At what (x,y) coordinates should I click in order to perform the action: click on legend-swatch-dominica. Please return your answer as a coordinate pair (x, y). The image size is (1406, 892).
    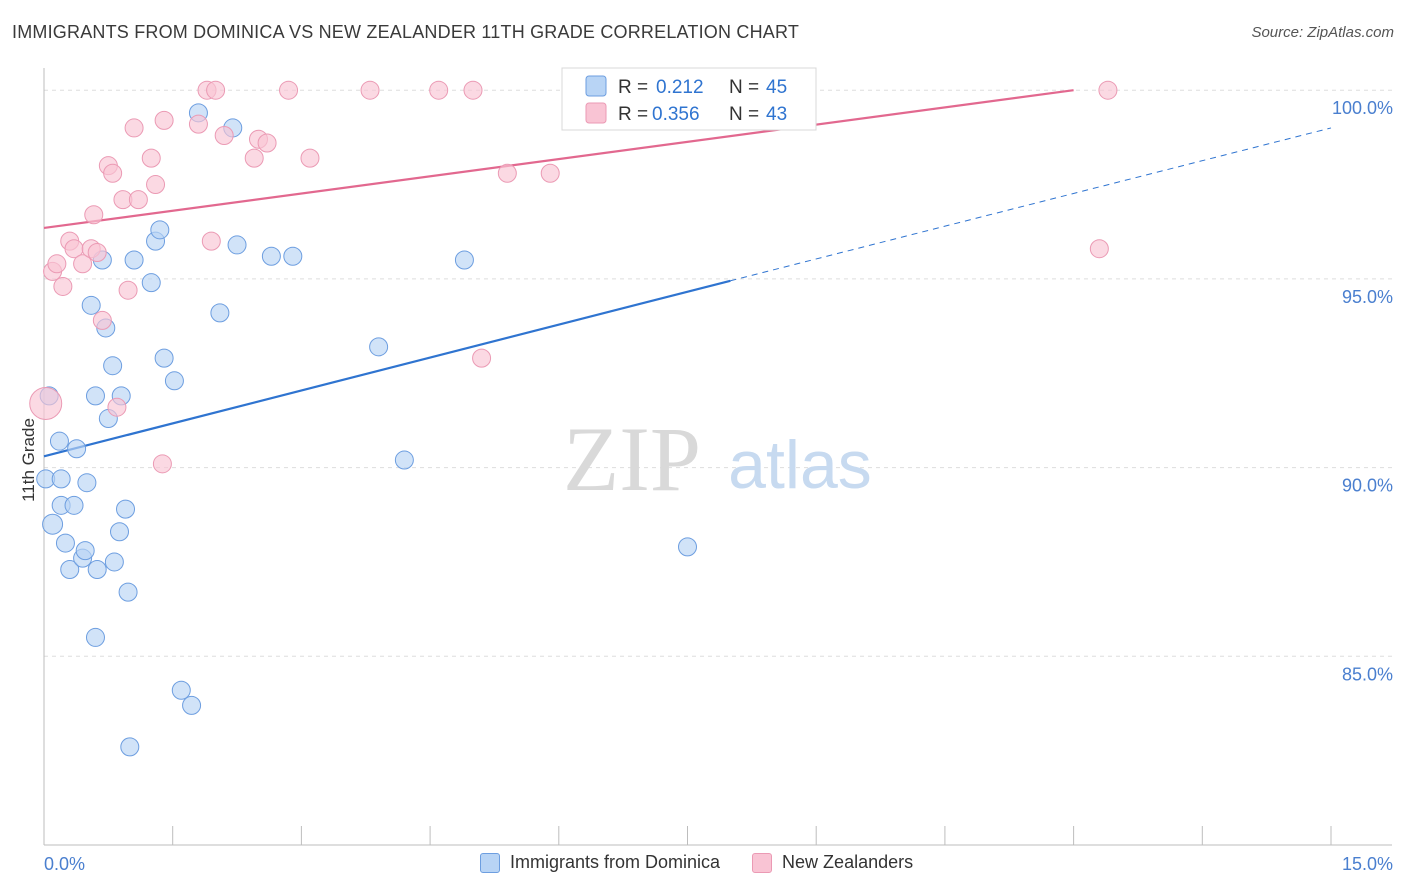
    Looking at the image, I should click on (490, 862).